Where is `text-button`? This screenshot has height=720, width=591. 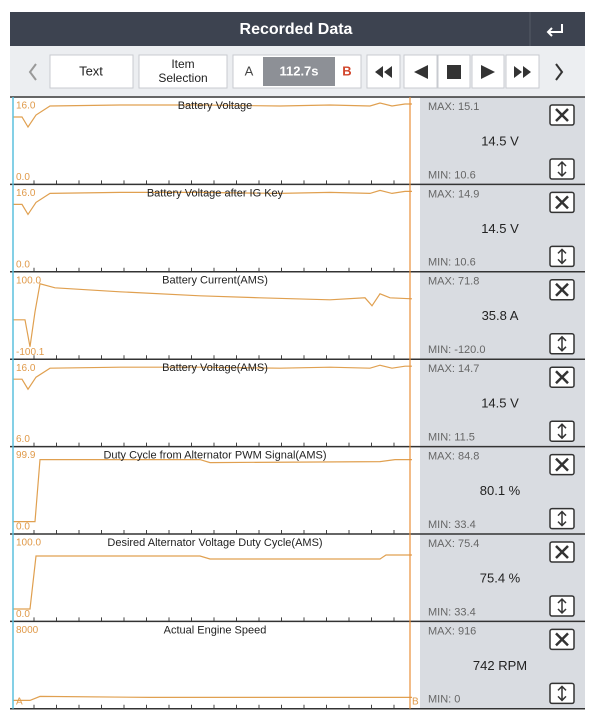 text-button is located at coordinates (91, 71).